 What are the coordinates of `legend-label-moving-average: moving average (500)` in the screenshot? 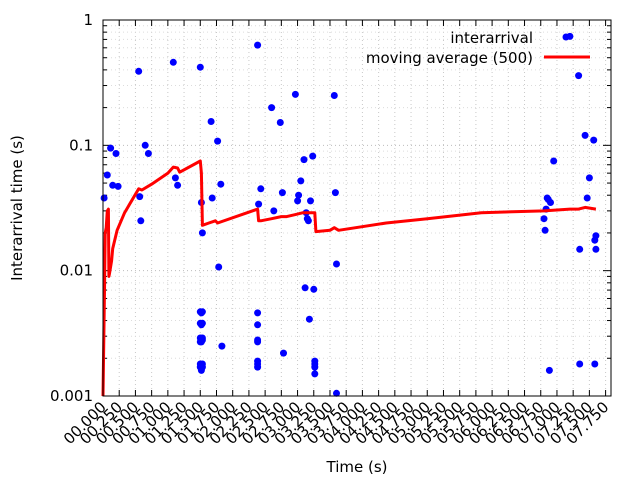 It's located at (449, 58).